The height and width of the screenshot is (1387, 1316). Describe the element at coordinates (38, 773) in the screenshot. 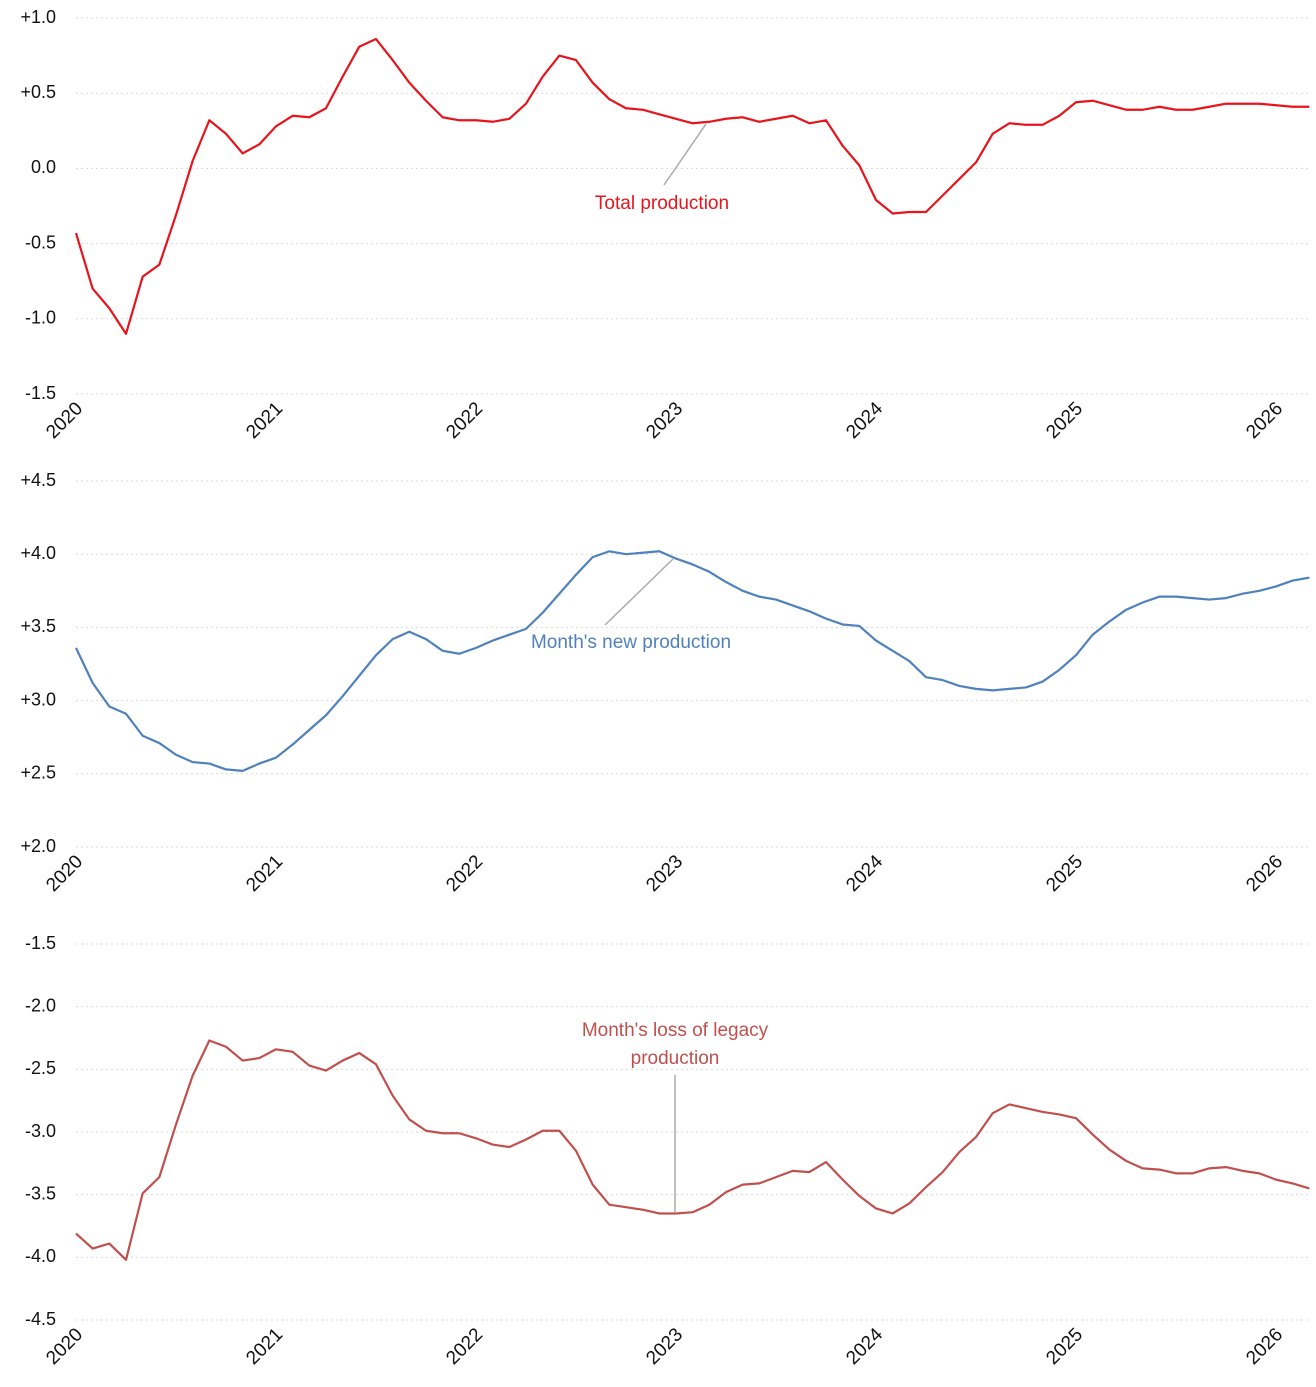

I see `y-tick-label: +2.5` at that location.